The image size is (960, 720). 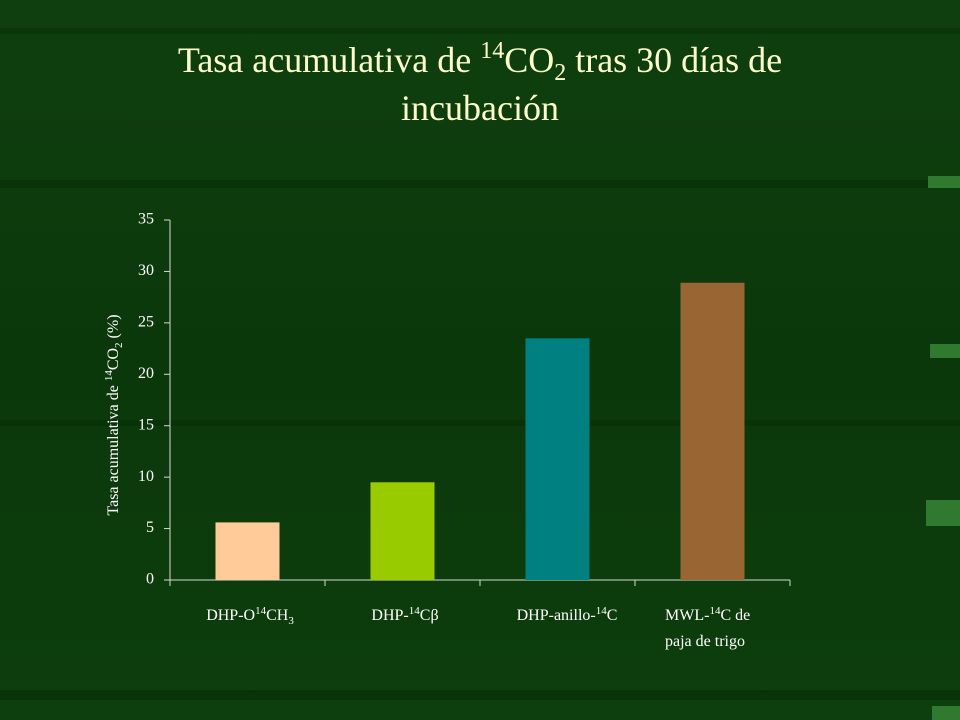 What do you see at coordinates (146, 270) in the screenshot?
I see `y-tick-label: 30` at bounding box center [146, 270].